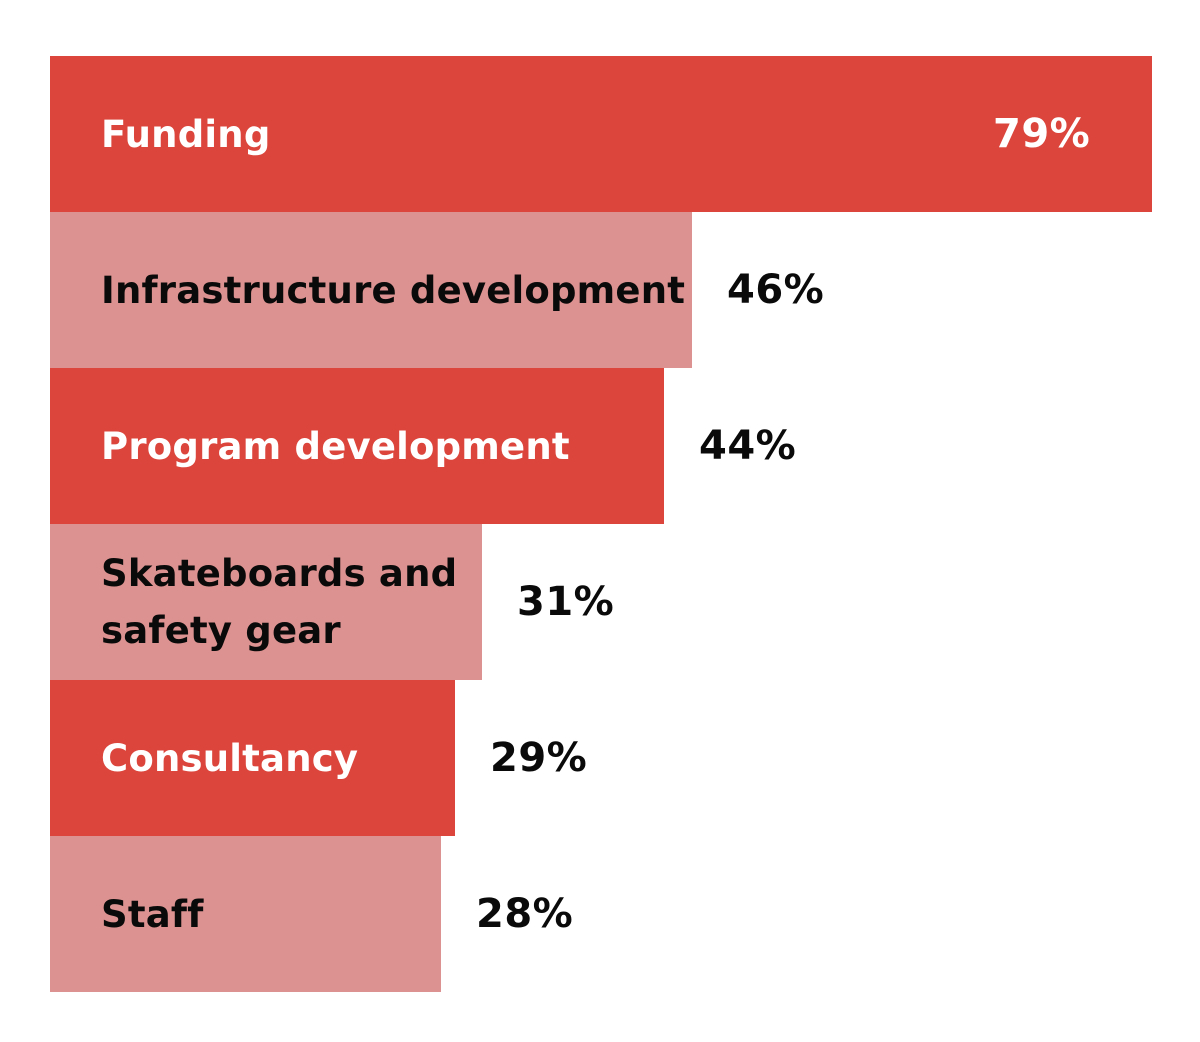  Describe the element at coordinates (525, 914) in the screenshot. I see `value-label: 28%` at that location.